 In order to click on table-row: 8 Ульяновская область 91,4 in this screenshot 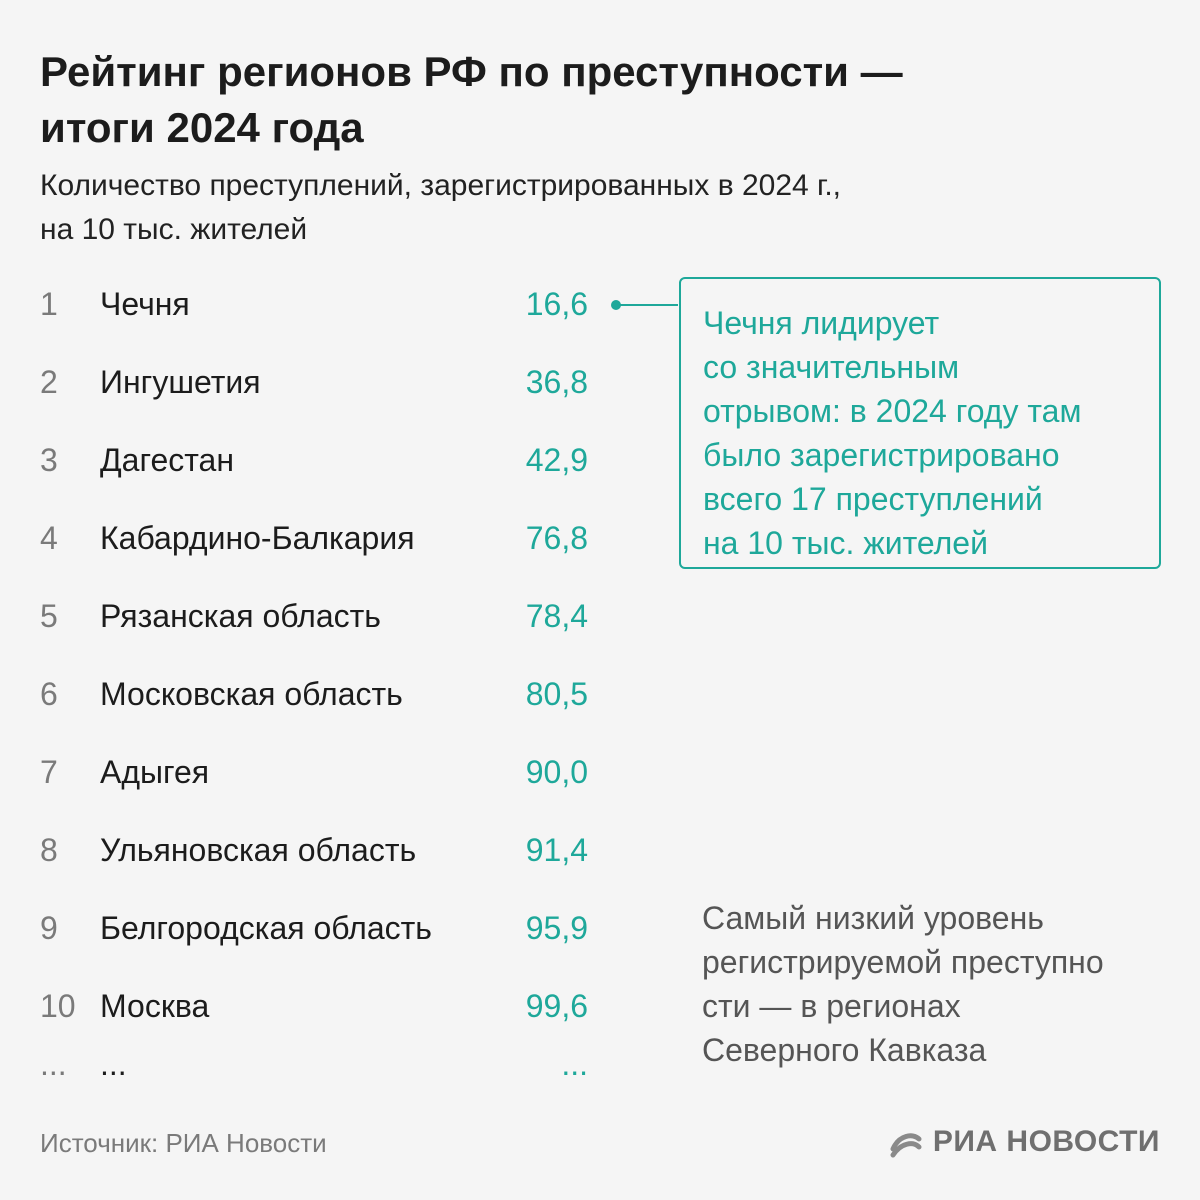, I will do `click(300, 850)`.